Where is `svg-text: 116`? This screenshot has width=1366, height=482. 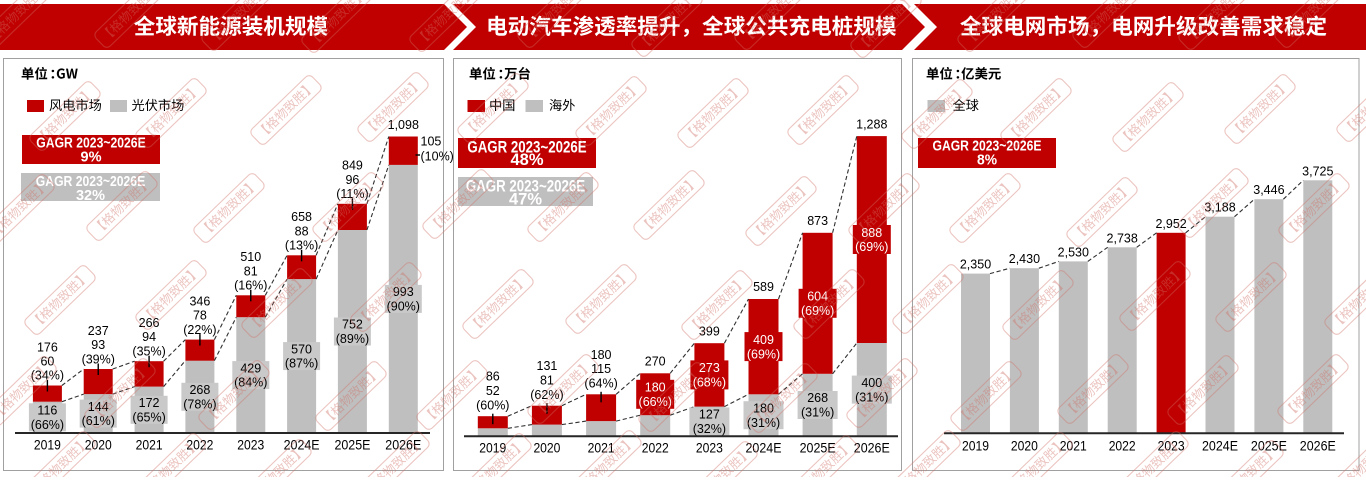 svg-text: 116 is located at coordinates (47, 411).